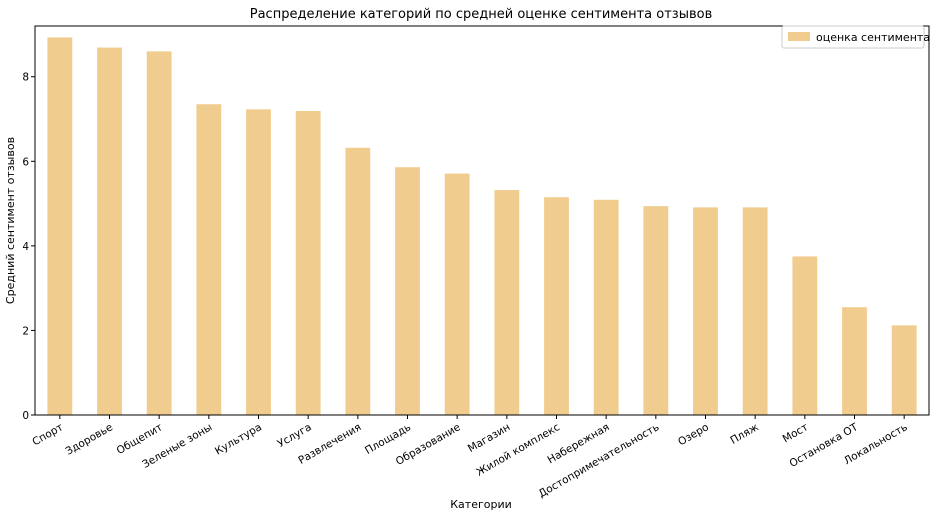 This screenshot has width=934, height=516. What do you see at coordinates (25, 162) in the screenshot?
I see `y-tick-label: 6` at bounding box center [25, 162].